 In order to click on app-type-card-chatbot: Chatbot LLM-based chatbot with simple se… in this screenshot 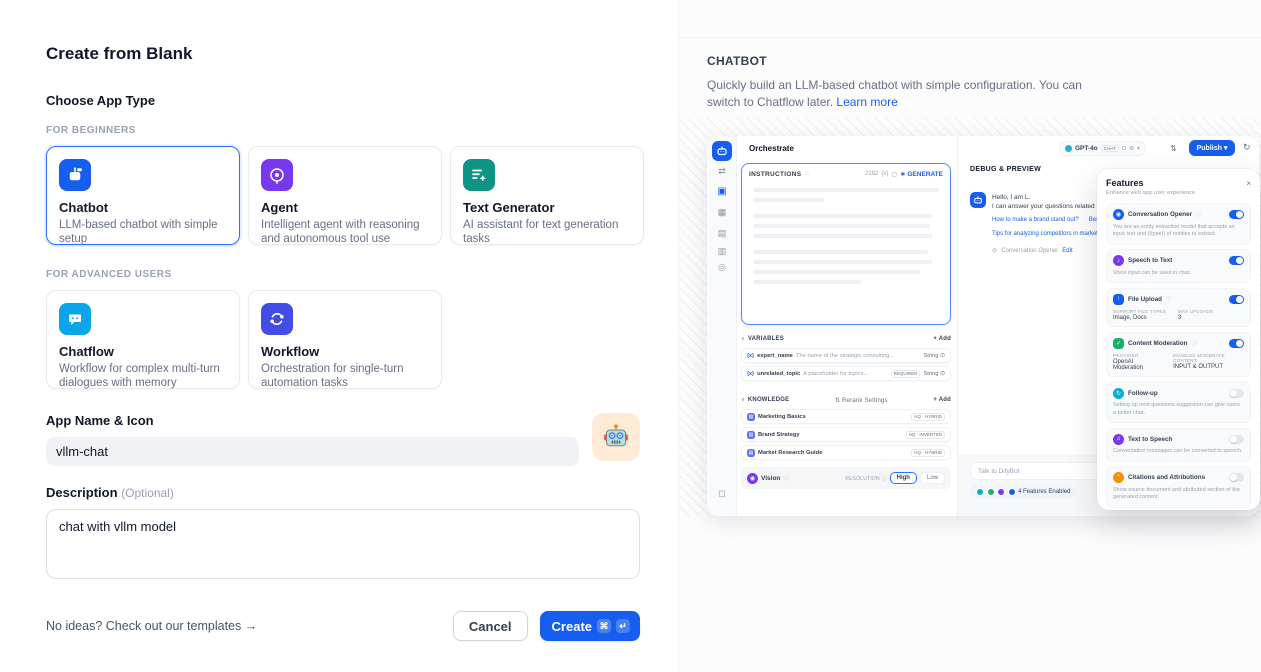, I will do `click(143, 195)`.